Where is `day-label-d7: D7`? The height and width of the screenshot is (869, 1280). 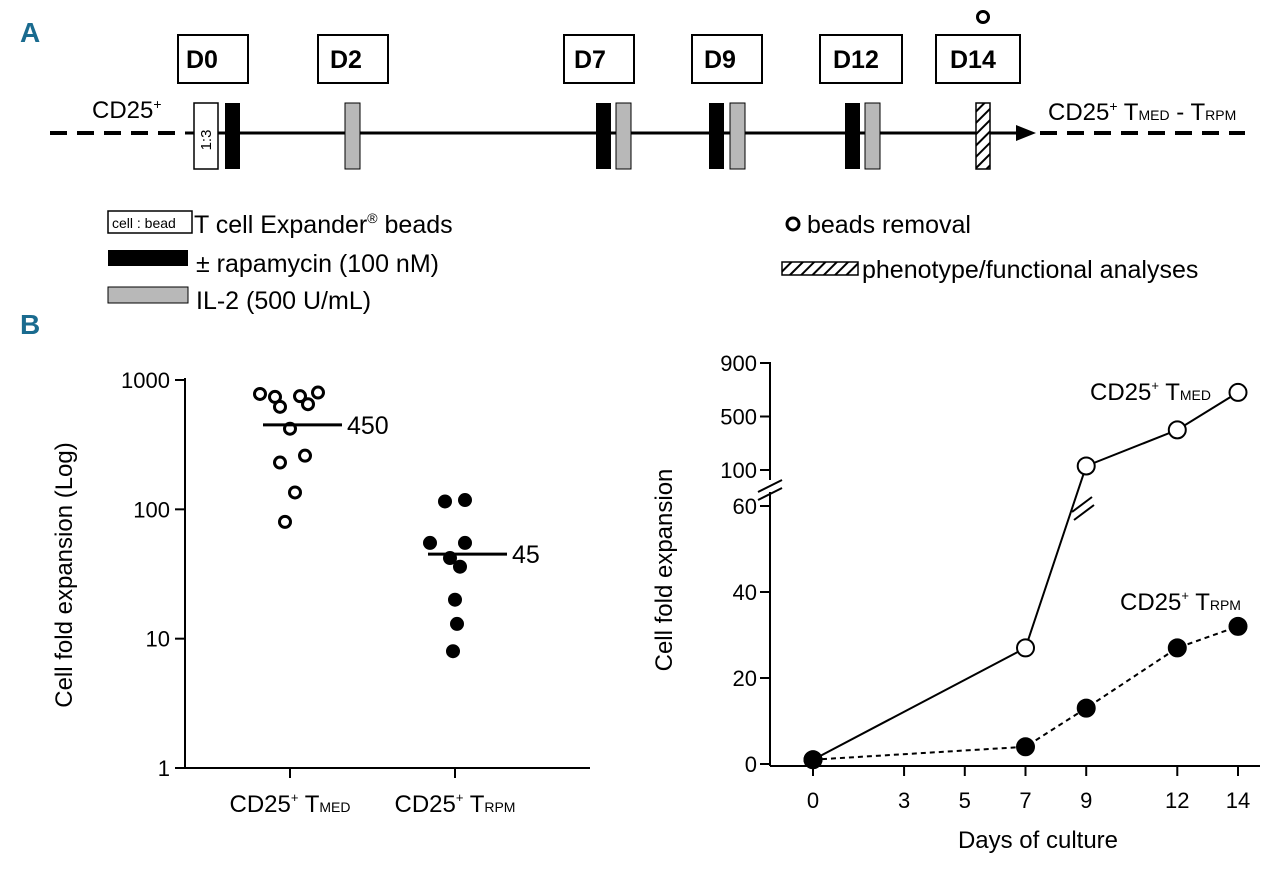
day-label-d7: D7 is located at coordinates (590, 60).